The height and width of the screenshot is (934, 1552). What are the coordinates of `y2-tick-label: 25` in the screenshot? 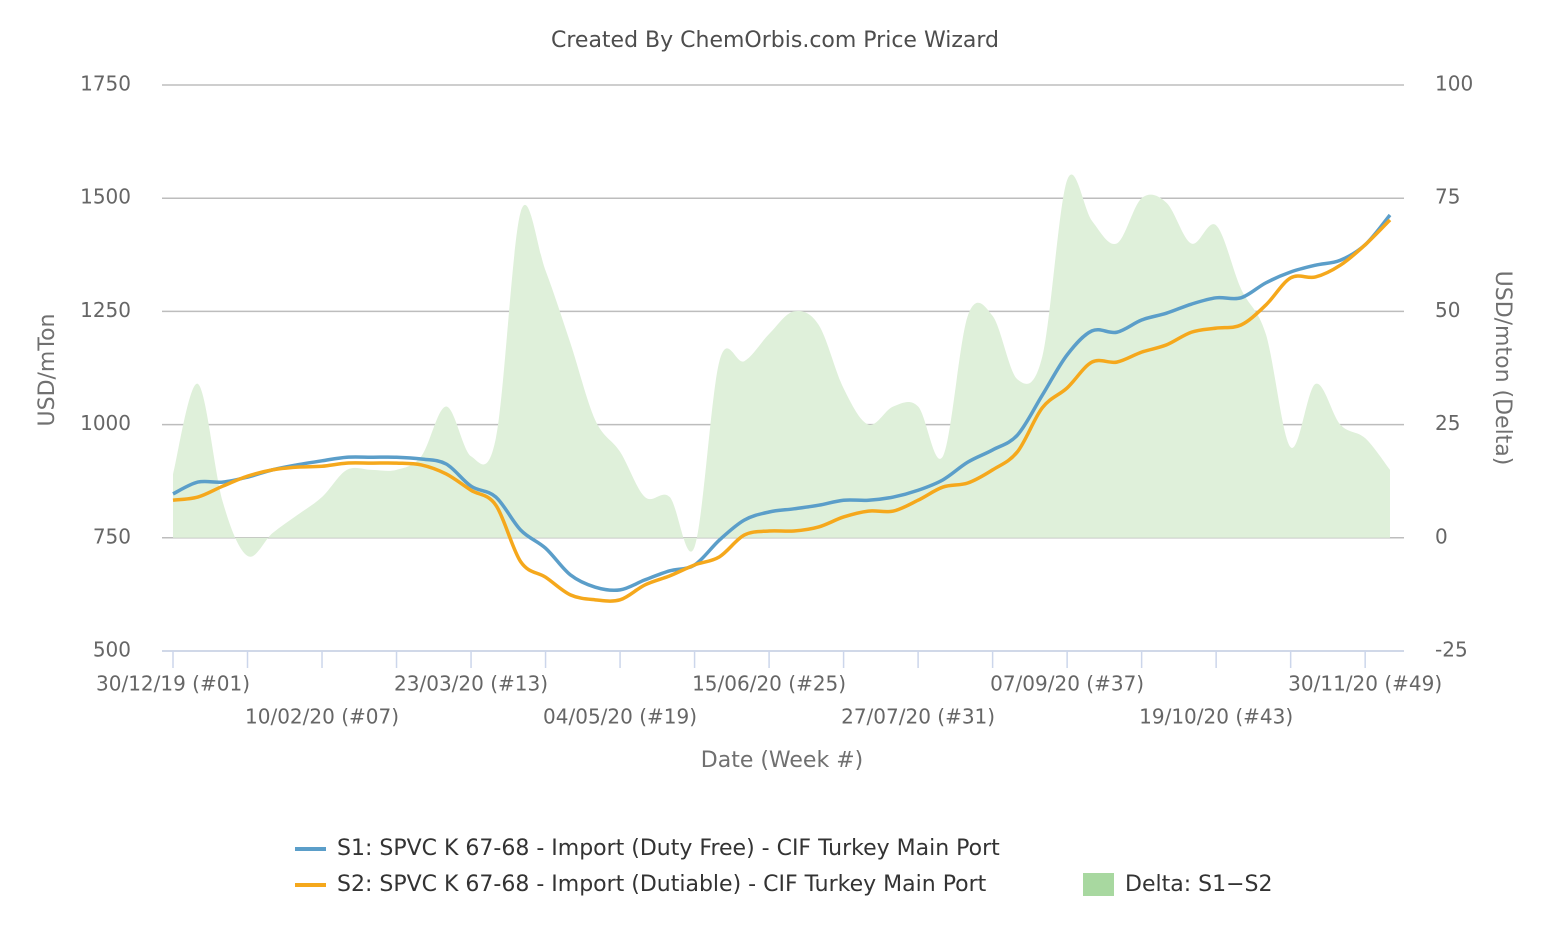 It's located at (1447, 423).